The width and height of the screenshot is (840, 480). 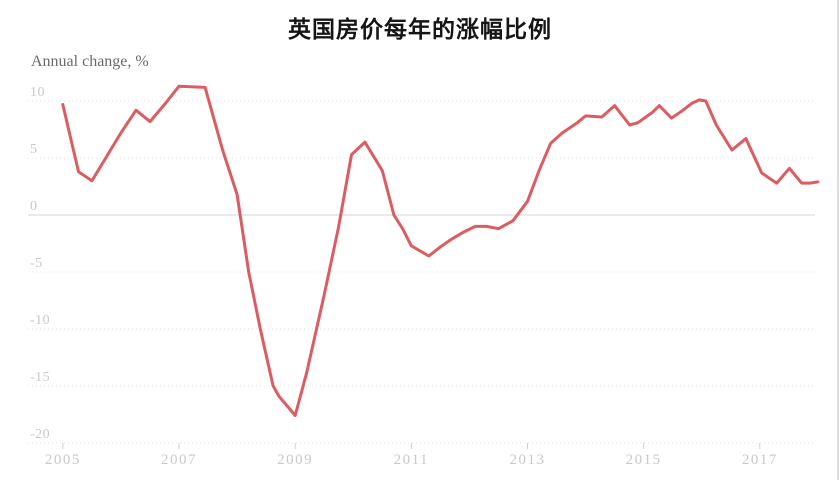 I want to click on chart-title: 英国房价每年的涨幅比例, so click(x=420, y=29).